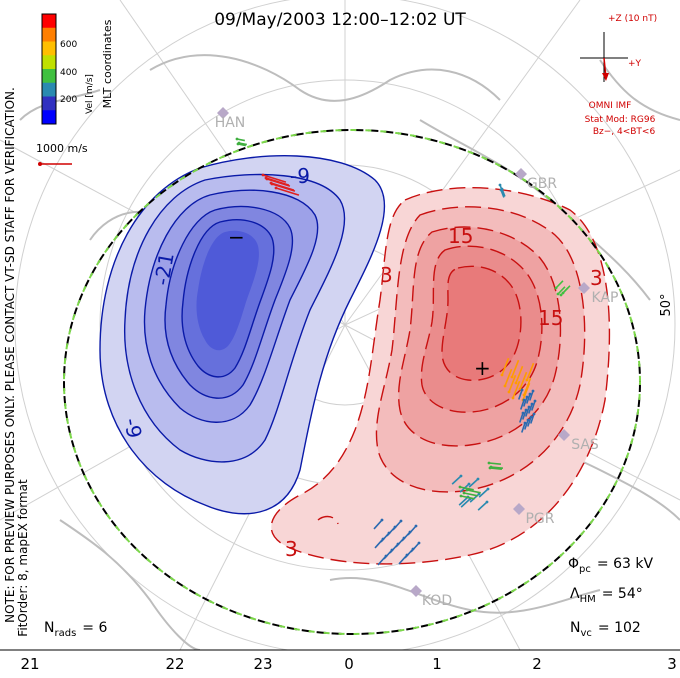  What do you see at coordinates (481, 323) in the screenshot?
I see `pos-contour-inner` at bounding box center [481, 323].